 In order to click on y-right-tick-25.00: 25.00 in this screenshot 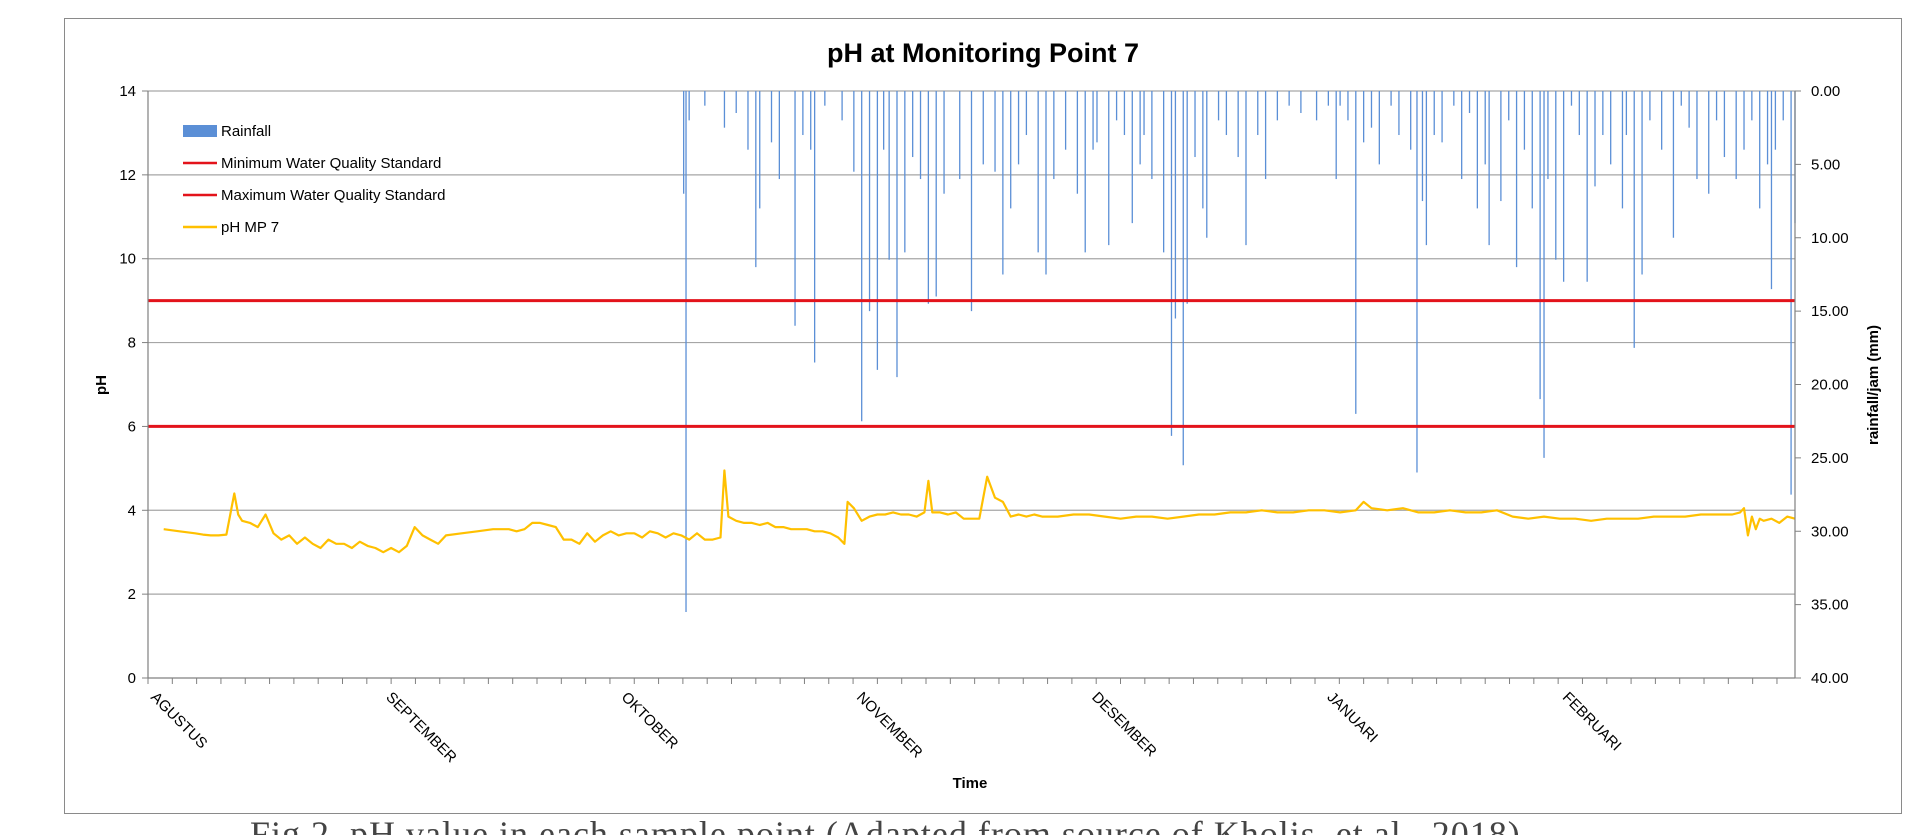, I will do `click(1830, 458)`.